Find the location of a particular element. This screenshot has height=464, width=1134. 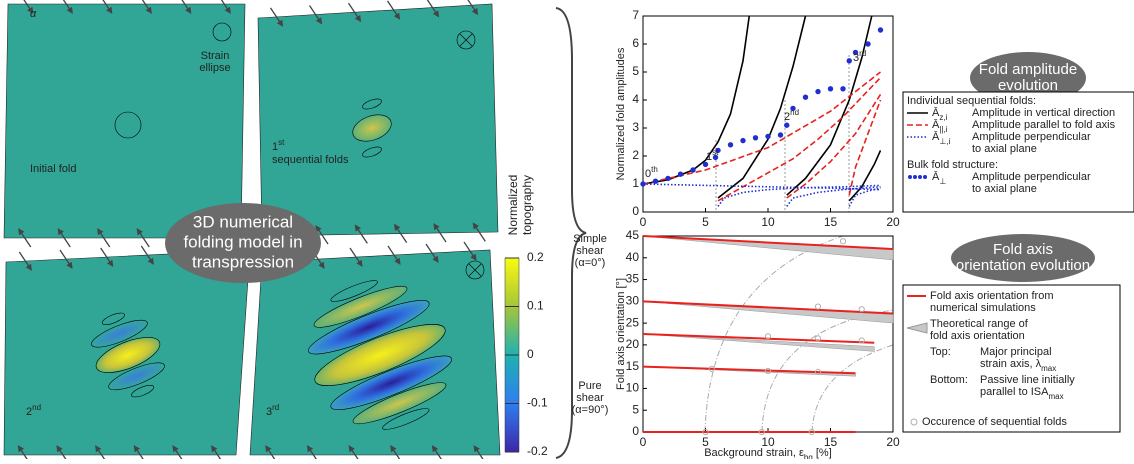

plot-frame is located at coordinates (768, 114).